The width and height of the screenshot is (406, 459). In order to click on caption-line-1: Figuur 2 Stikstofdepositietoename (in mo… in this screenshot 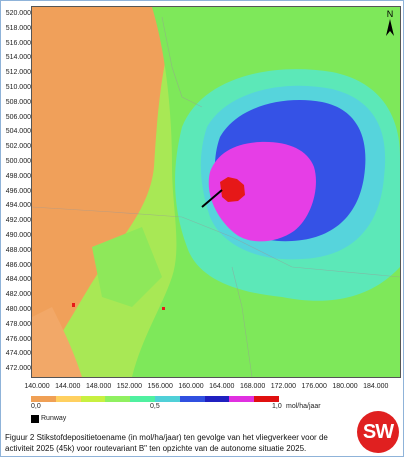, I will do `click(166, 437)`.